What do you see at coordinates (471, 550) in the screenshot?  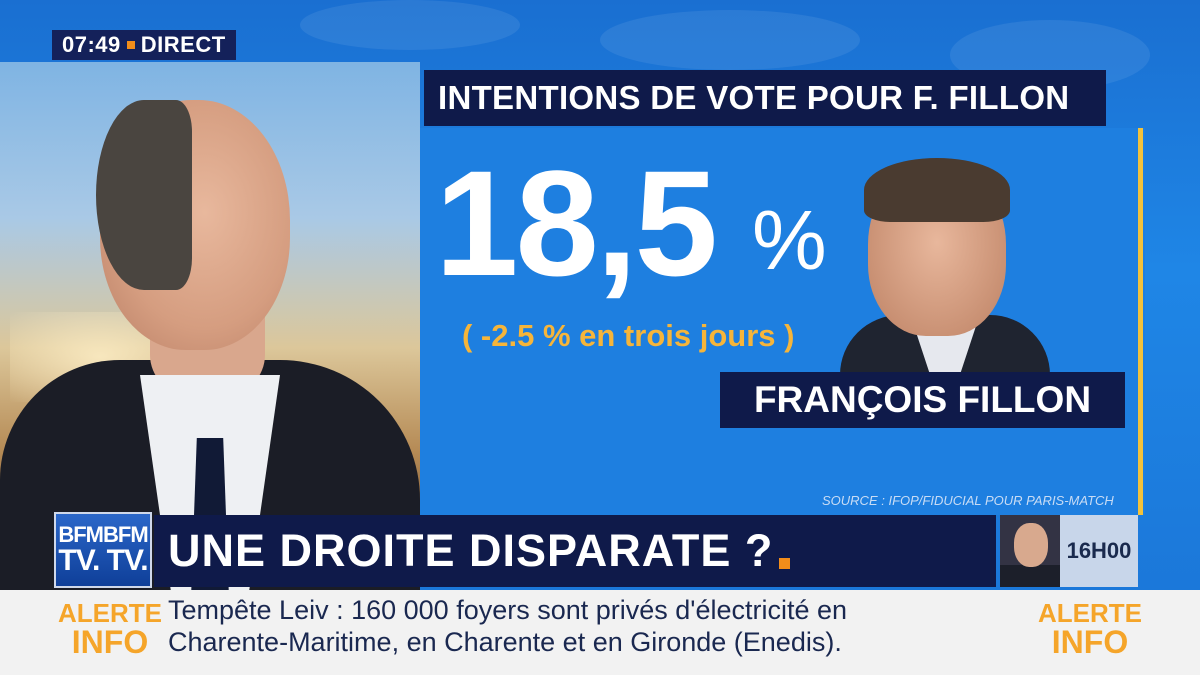 I see `banner-title: UNE DROITE DISPARATE ?` at bounding box center [471, 550].